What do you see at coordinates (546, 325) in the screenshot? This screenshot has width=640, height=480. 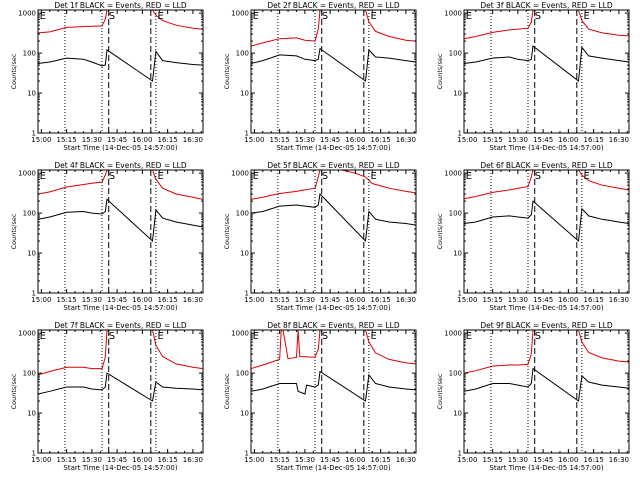 I see `chart-title: Det 9f BLACK = Events, RED = LLD` at bounding box center [546, 325].